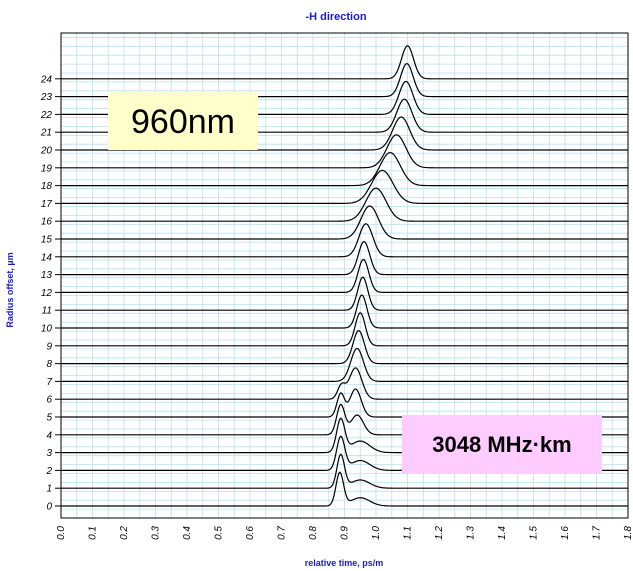  What do you see at coordinates (49, 435) in the screenshot?
I see `y-tick-label: 4` at bounding box center [49, 435].